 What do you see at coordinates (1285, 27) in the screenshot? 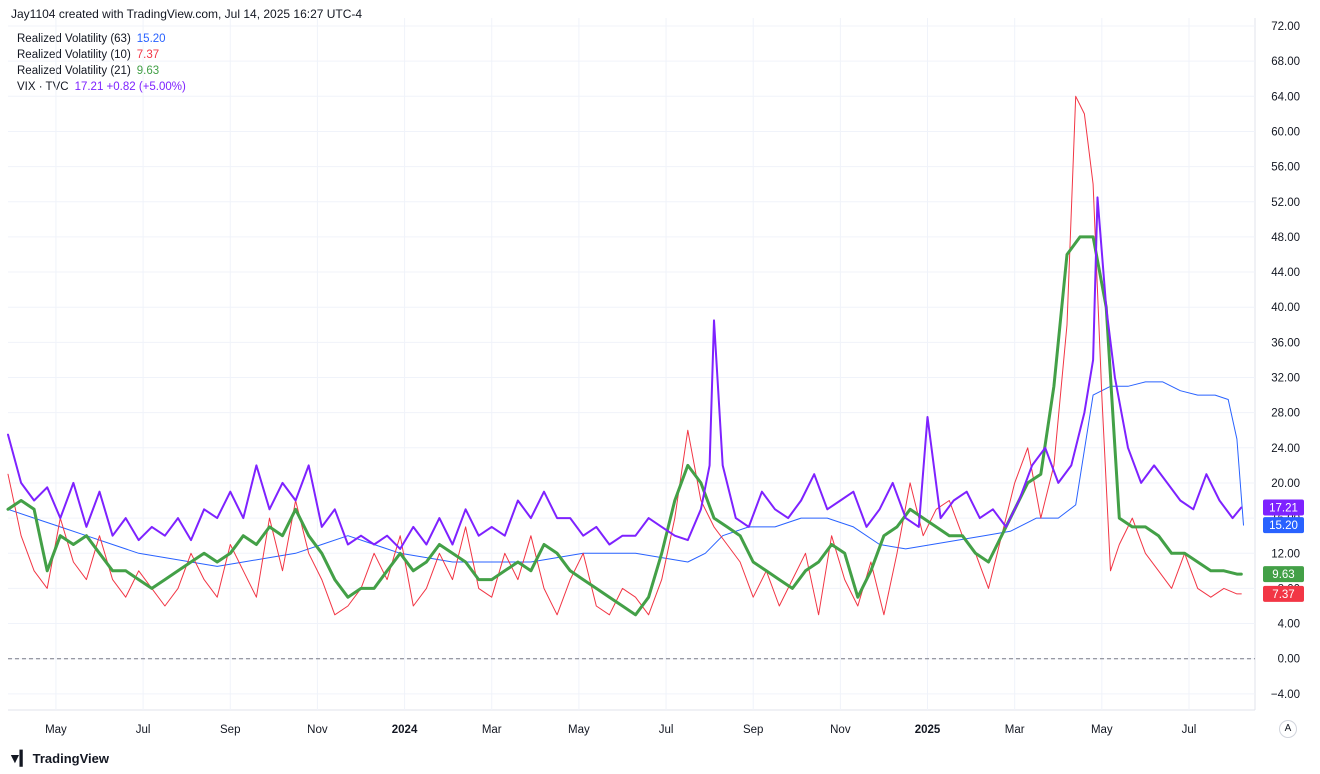
I see `y-tick-label: 72.00` at bounding box center [1285, 27].